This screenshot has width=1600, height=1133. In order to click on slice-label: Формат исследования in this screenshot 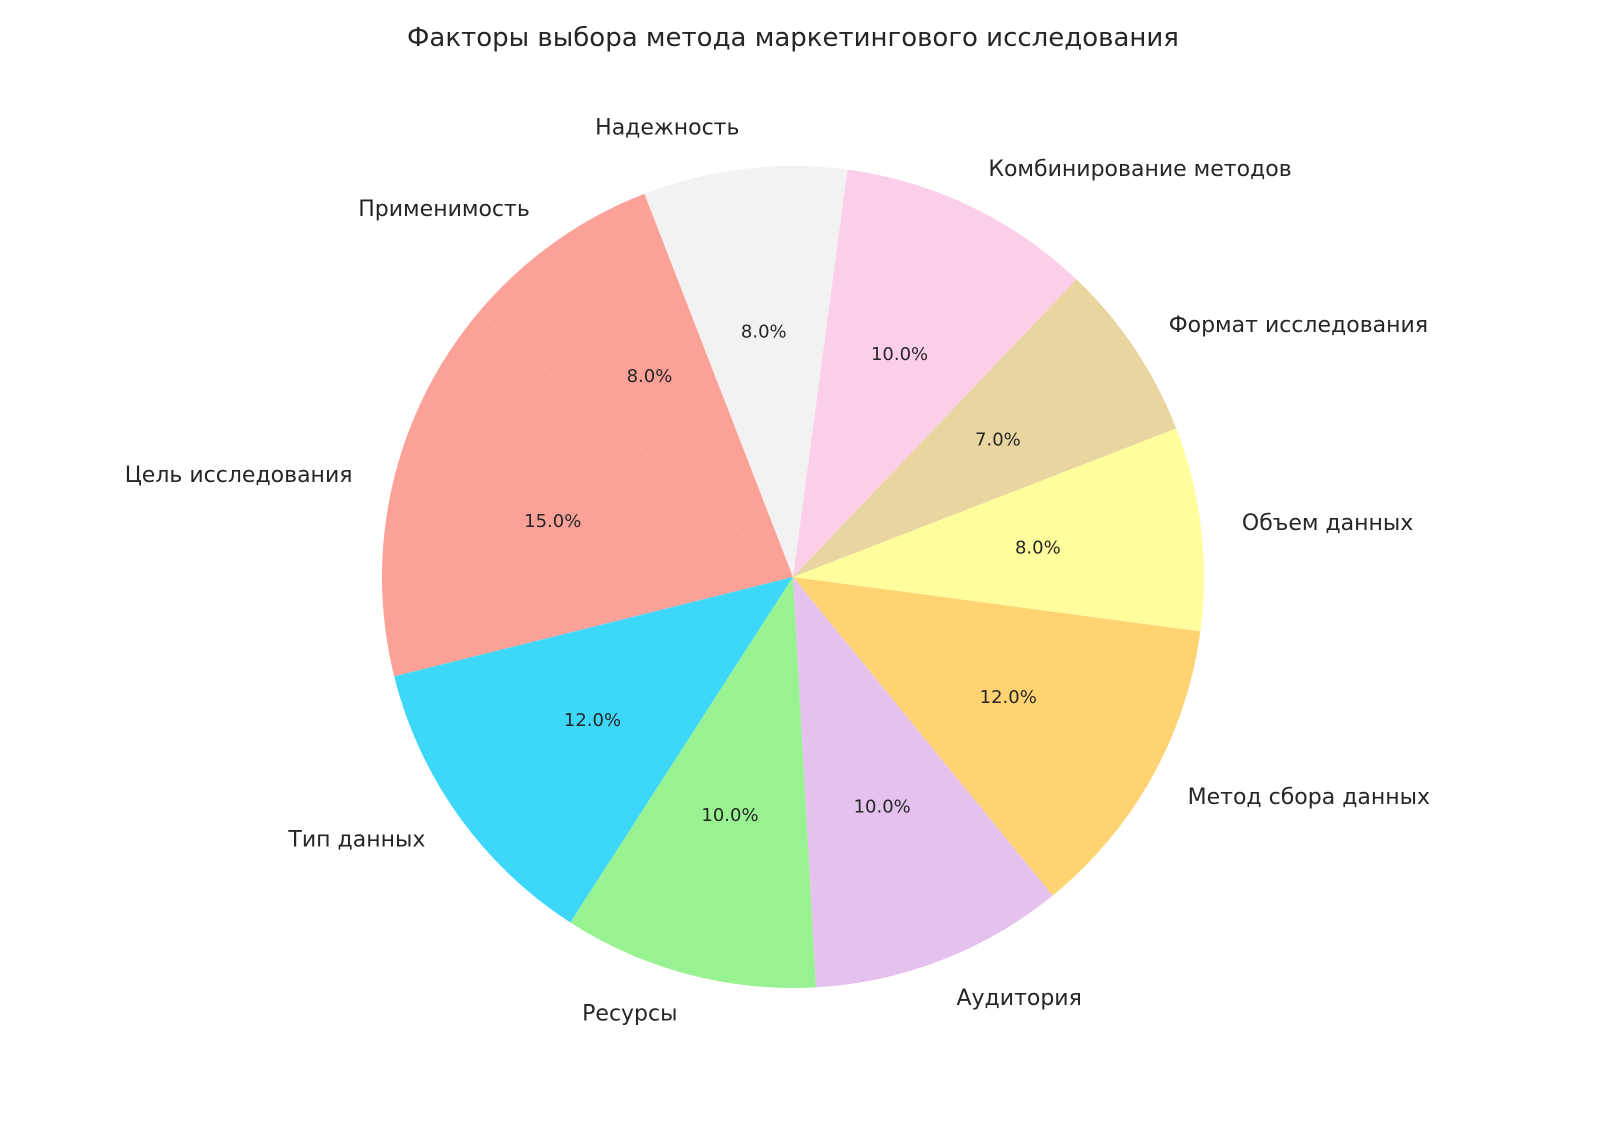, I will do `click(1298, 325)`.